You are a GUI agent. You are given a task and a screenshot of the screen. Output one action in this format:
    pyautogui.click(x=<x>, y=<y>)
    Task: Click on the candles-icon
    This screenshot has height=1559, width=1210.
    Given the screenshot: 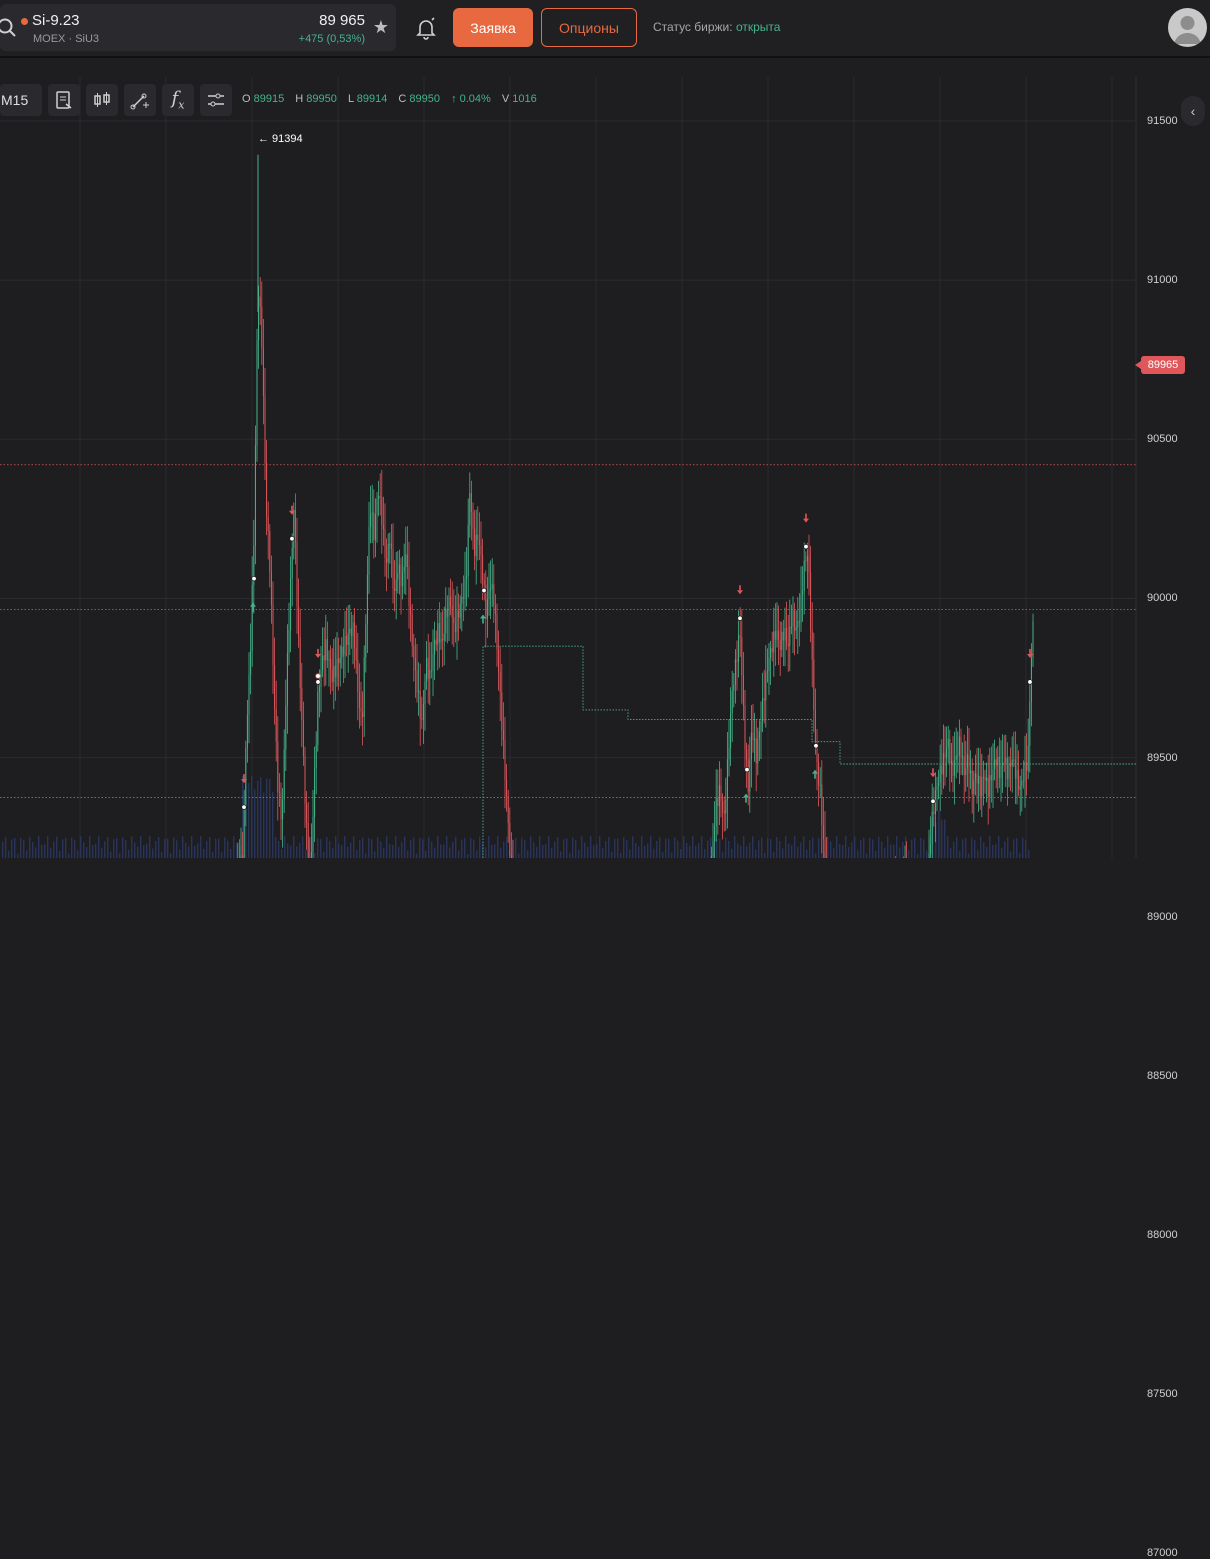 What is the action you would take?
    pyautogui.click(x=102, y=100)
    